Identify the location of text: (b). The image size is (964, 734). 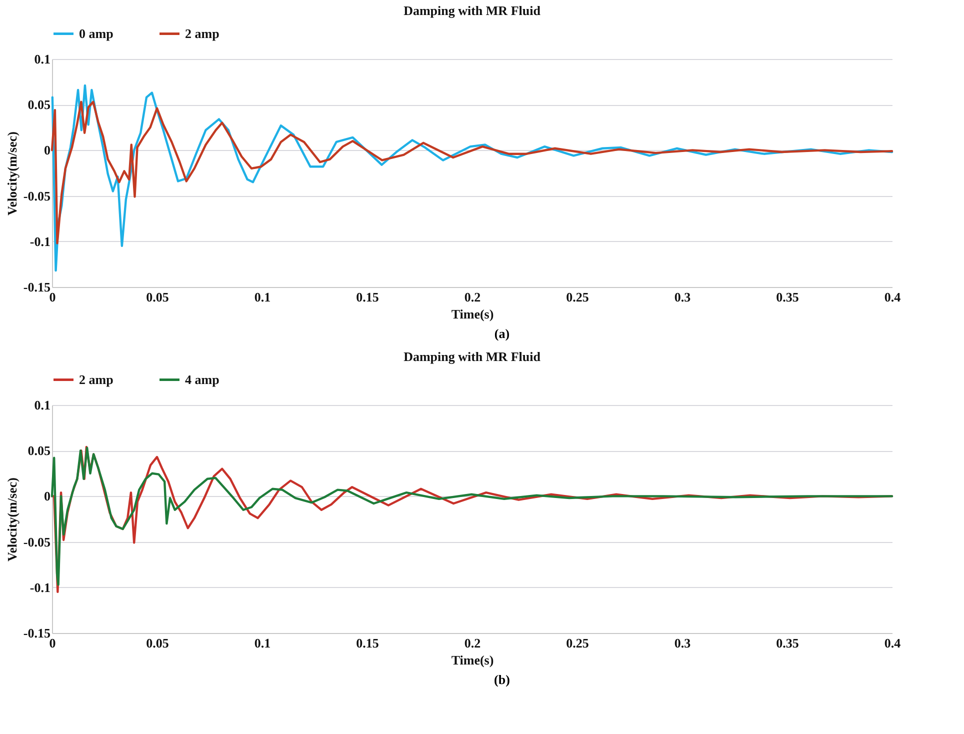
(502, 680).